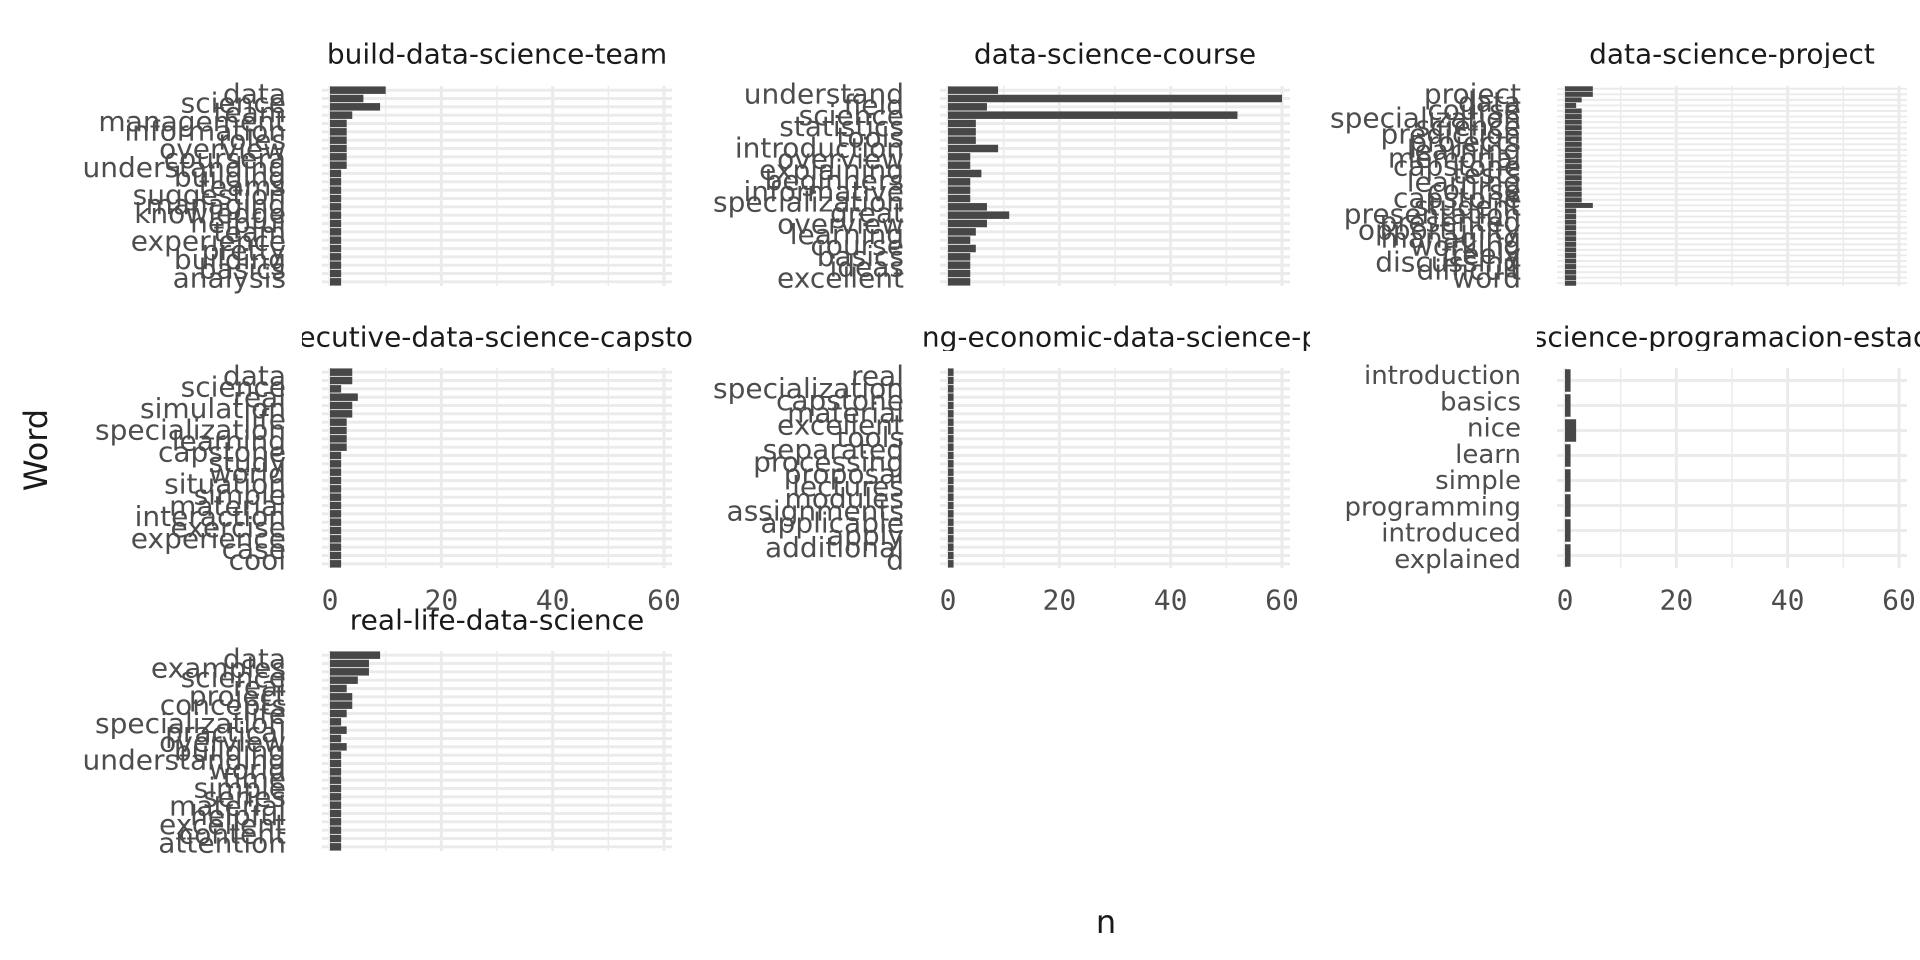 The image size is (1920, 960). Describe the element at coordinates (1451, 534) in the screenshot. I see `y-tick-label: introduced` at that location.